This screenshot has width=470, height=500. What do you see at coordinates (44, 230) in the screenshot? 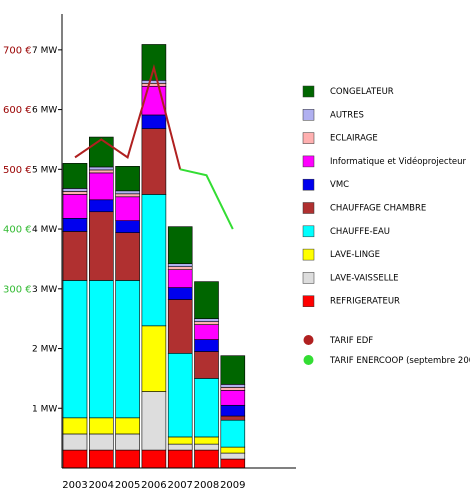
I see `y-tick-label: 4 MW` at bounding box center [44, 230].